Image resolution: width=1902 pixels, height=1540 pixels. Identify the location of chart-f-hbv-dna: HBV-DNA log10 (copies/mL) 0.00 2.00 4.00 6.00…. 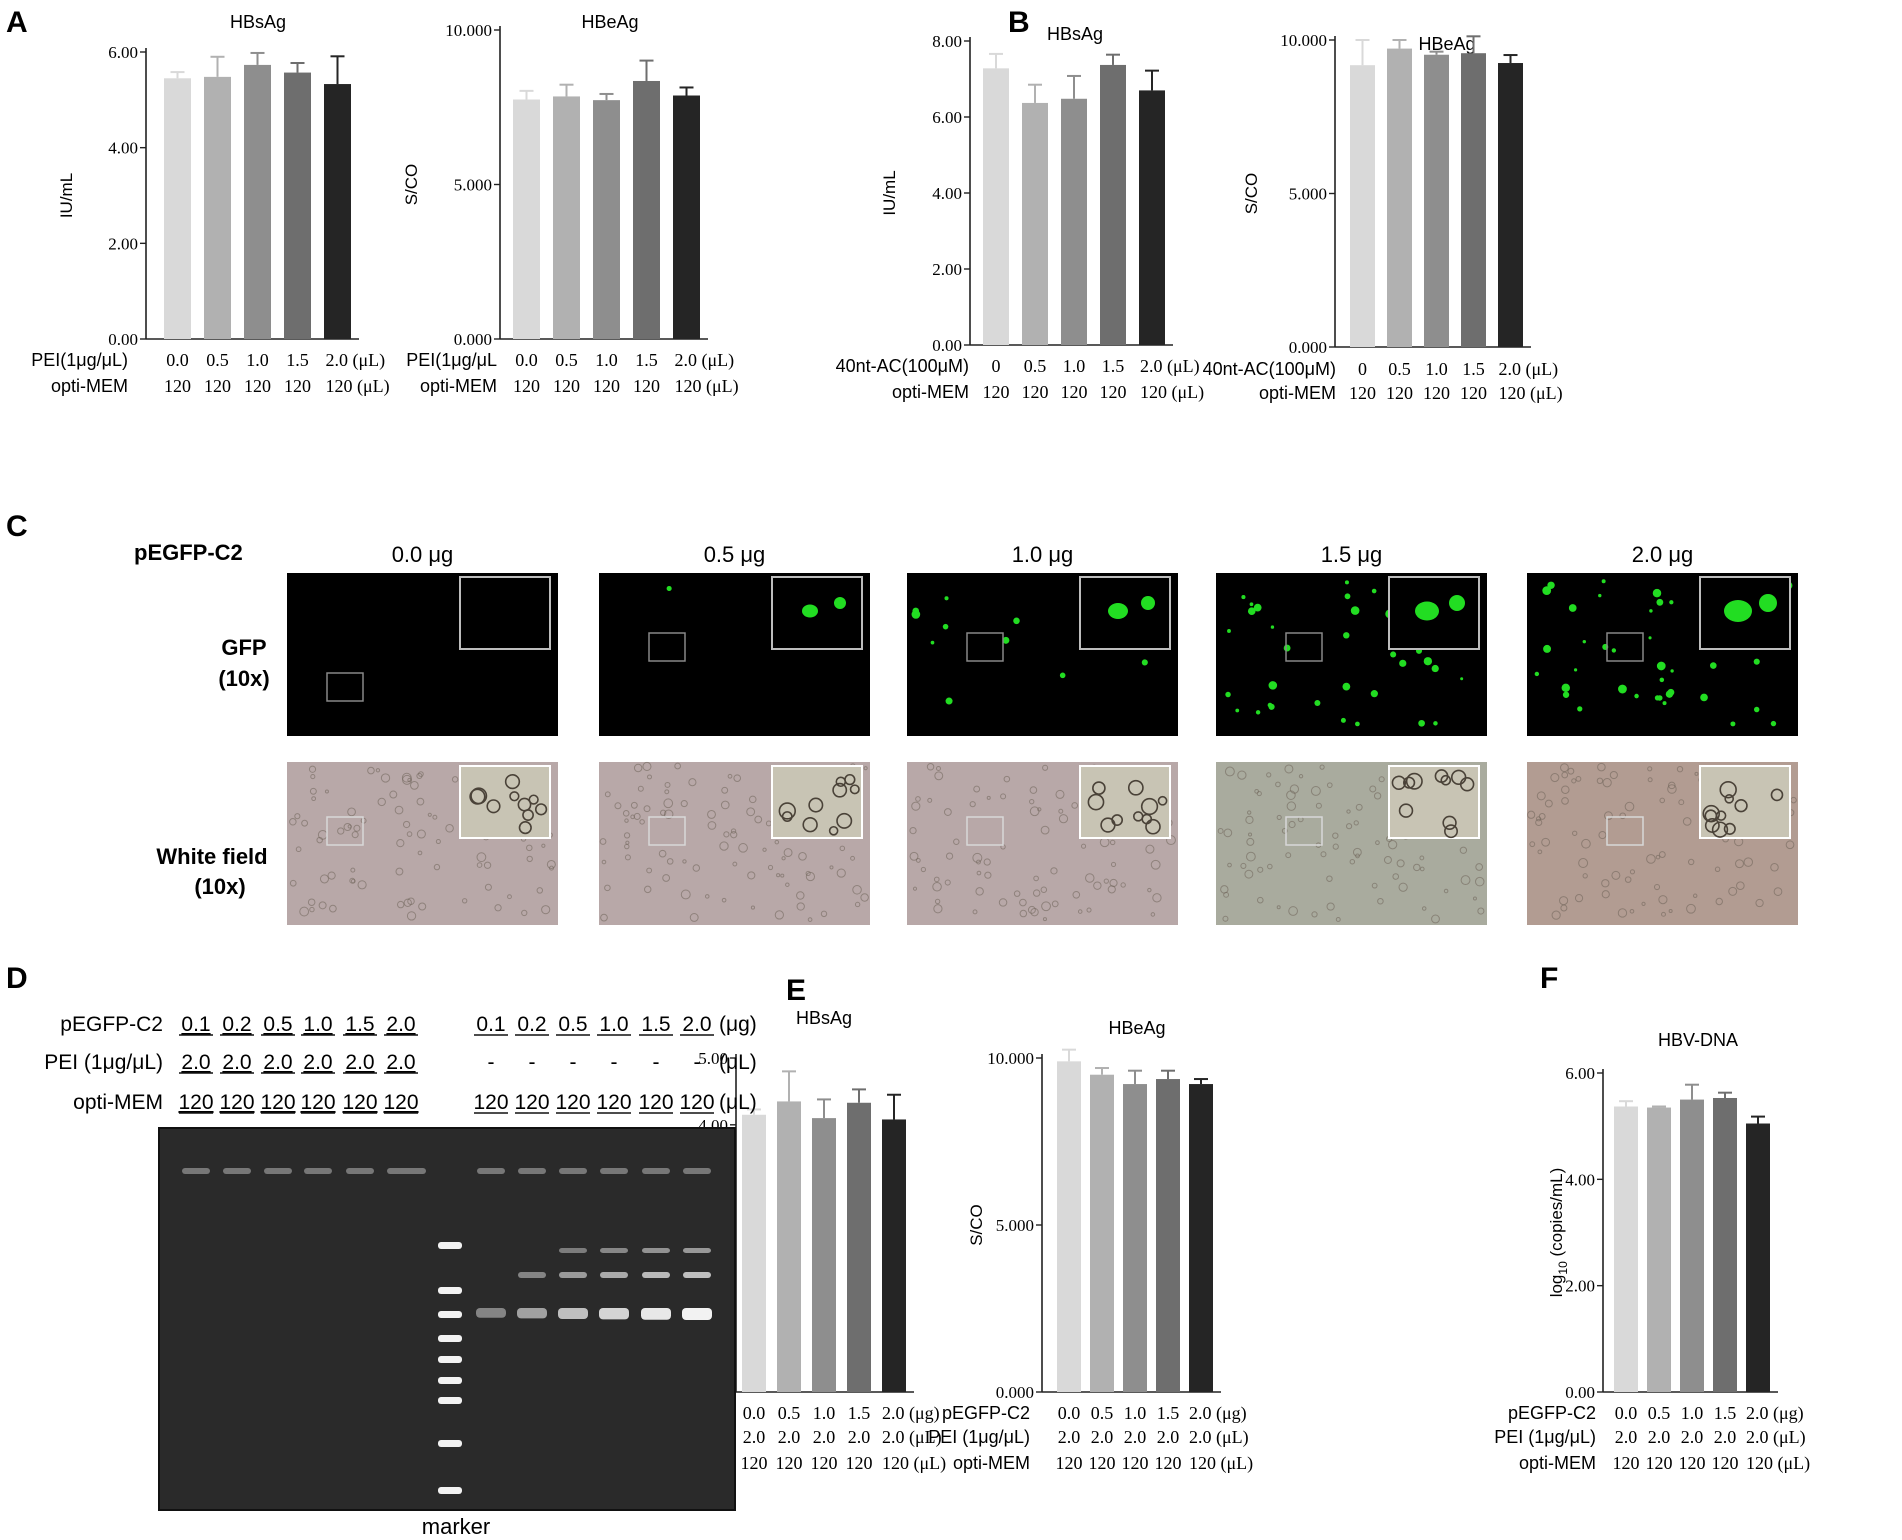
(1652, 1252).